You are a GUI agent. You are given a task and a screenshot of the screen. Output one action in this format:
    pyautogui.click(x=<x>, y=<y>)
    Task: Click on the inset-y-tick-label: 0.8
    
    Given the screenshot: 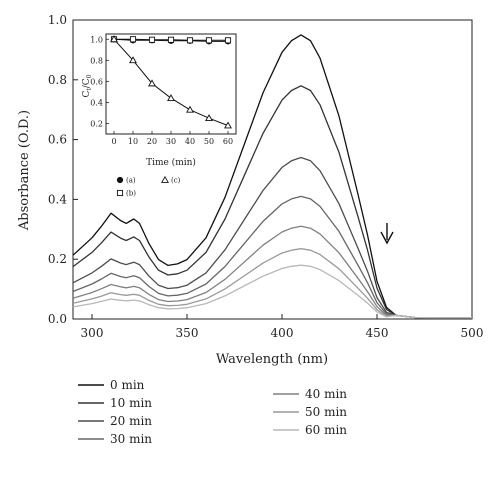 What is the action you would take?
    pyautogui.click(x=96, y=60)
    